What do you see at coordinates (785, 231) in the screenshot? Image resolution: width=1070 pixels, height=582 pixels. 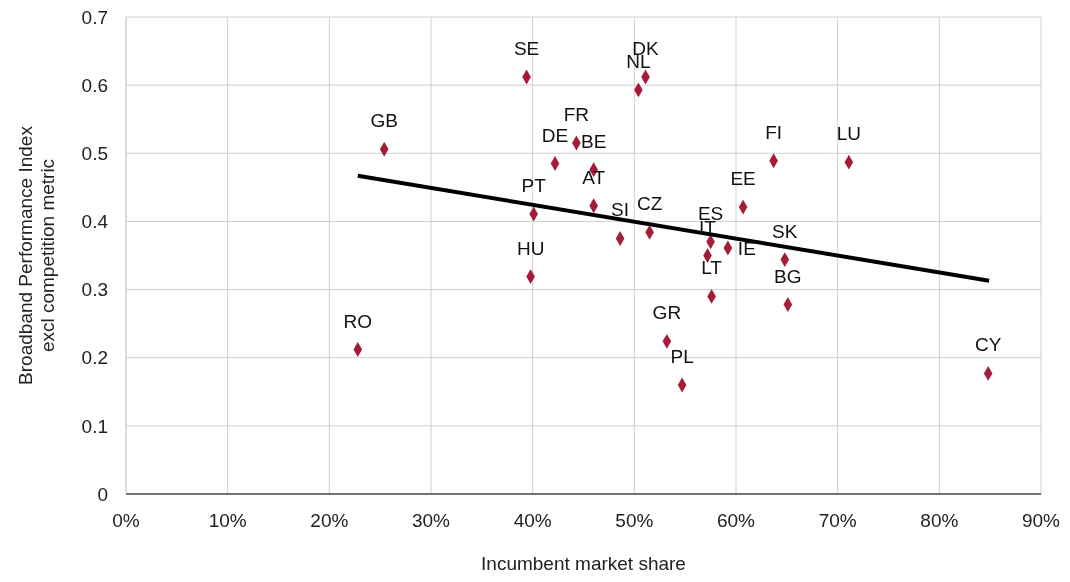 I see `annotation: SK` at bounding box center [785, 231].